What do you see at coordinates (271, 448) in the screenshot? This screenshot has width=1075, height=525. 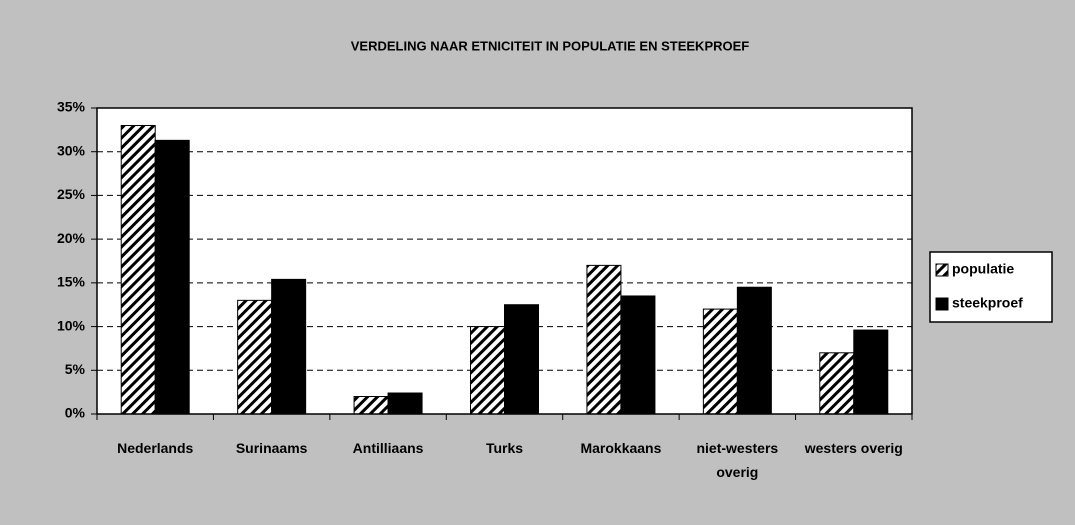 I see `x-tick-label: Surinaams` at bounding box center [271, 448].